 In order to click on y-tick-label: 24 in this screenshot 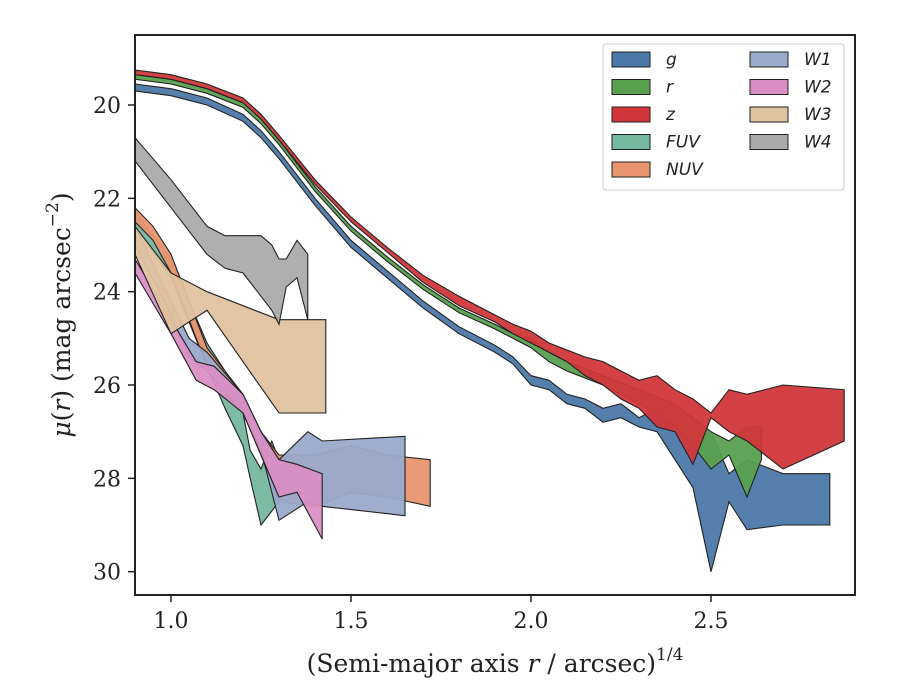, I will do `click(107, 293)`.